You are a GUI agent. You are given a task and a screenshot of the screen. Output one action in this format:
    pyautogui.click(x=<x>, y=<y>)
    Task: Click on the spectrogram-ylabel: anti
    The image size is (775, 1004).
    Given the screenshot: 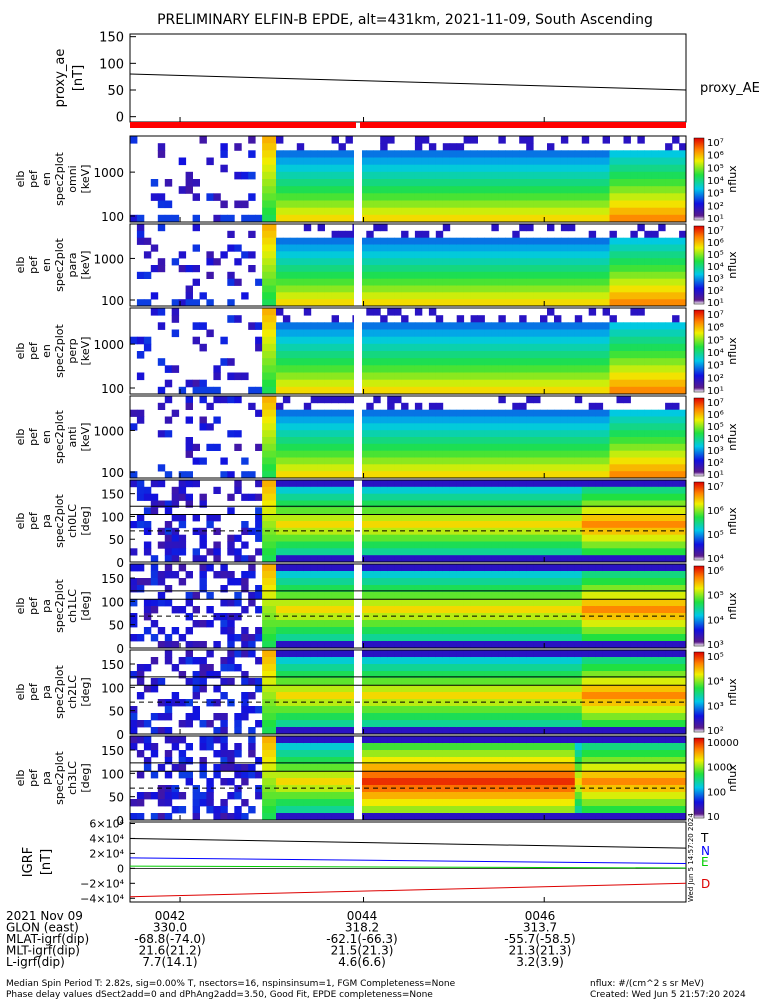 What is the action you would take?
    pyautogui.click(x=72, y=436)
    